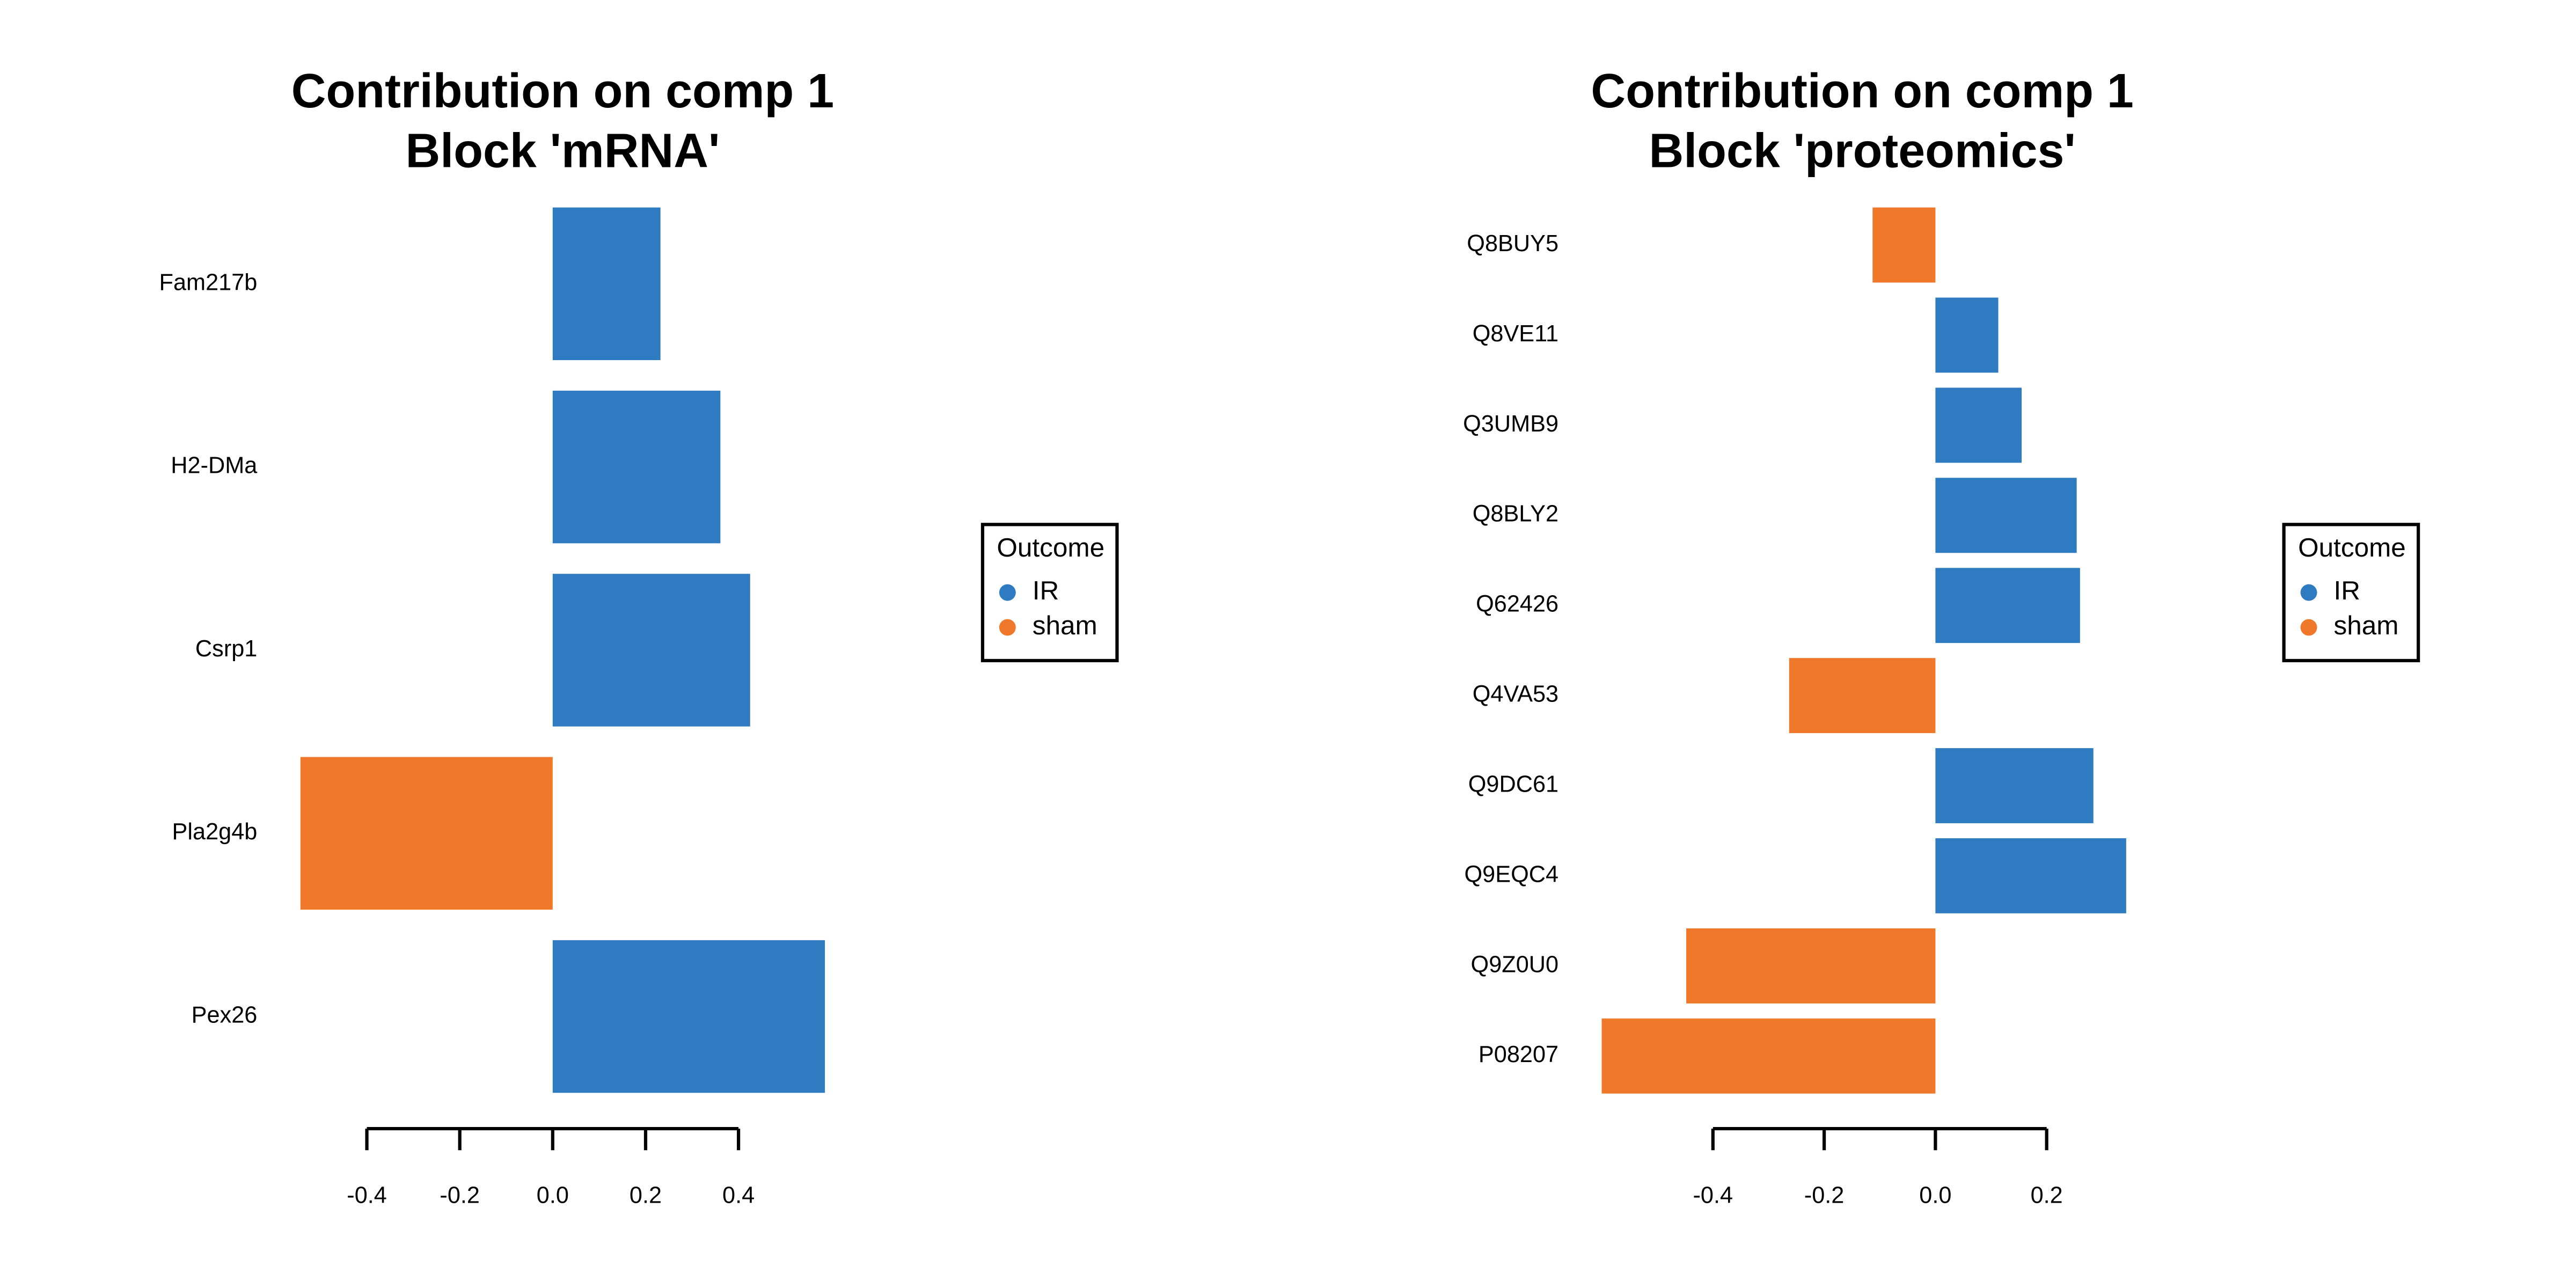 This screenshot has width=2576, height=1288. I want to click on y-tick-label: P08207, so click(1518, 1054).